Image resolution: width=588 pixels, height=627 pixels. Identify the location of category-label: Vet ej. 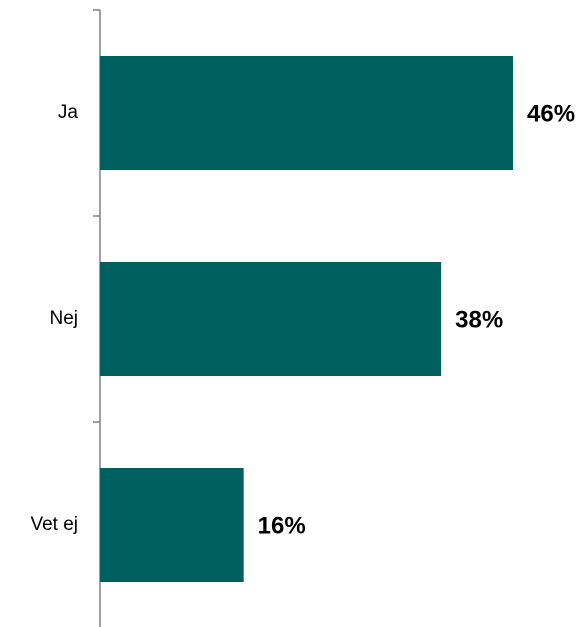
(54, 524).